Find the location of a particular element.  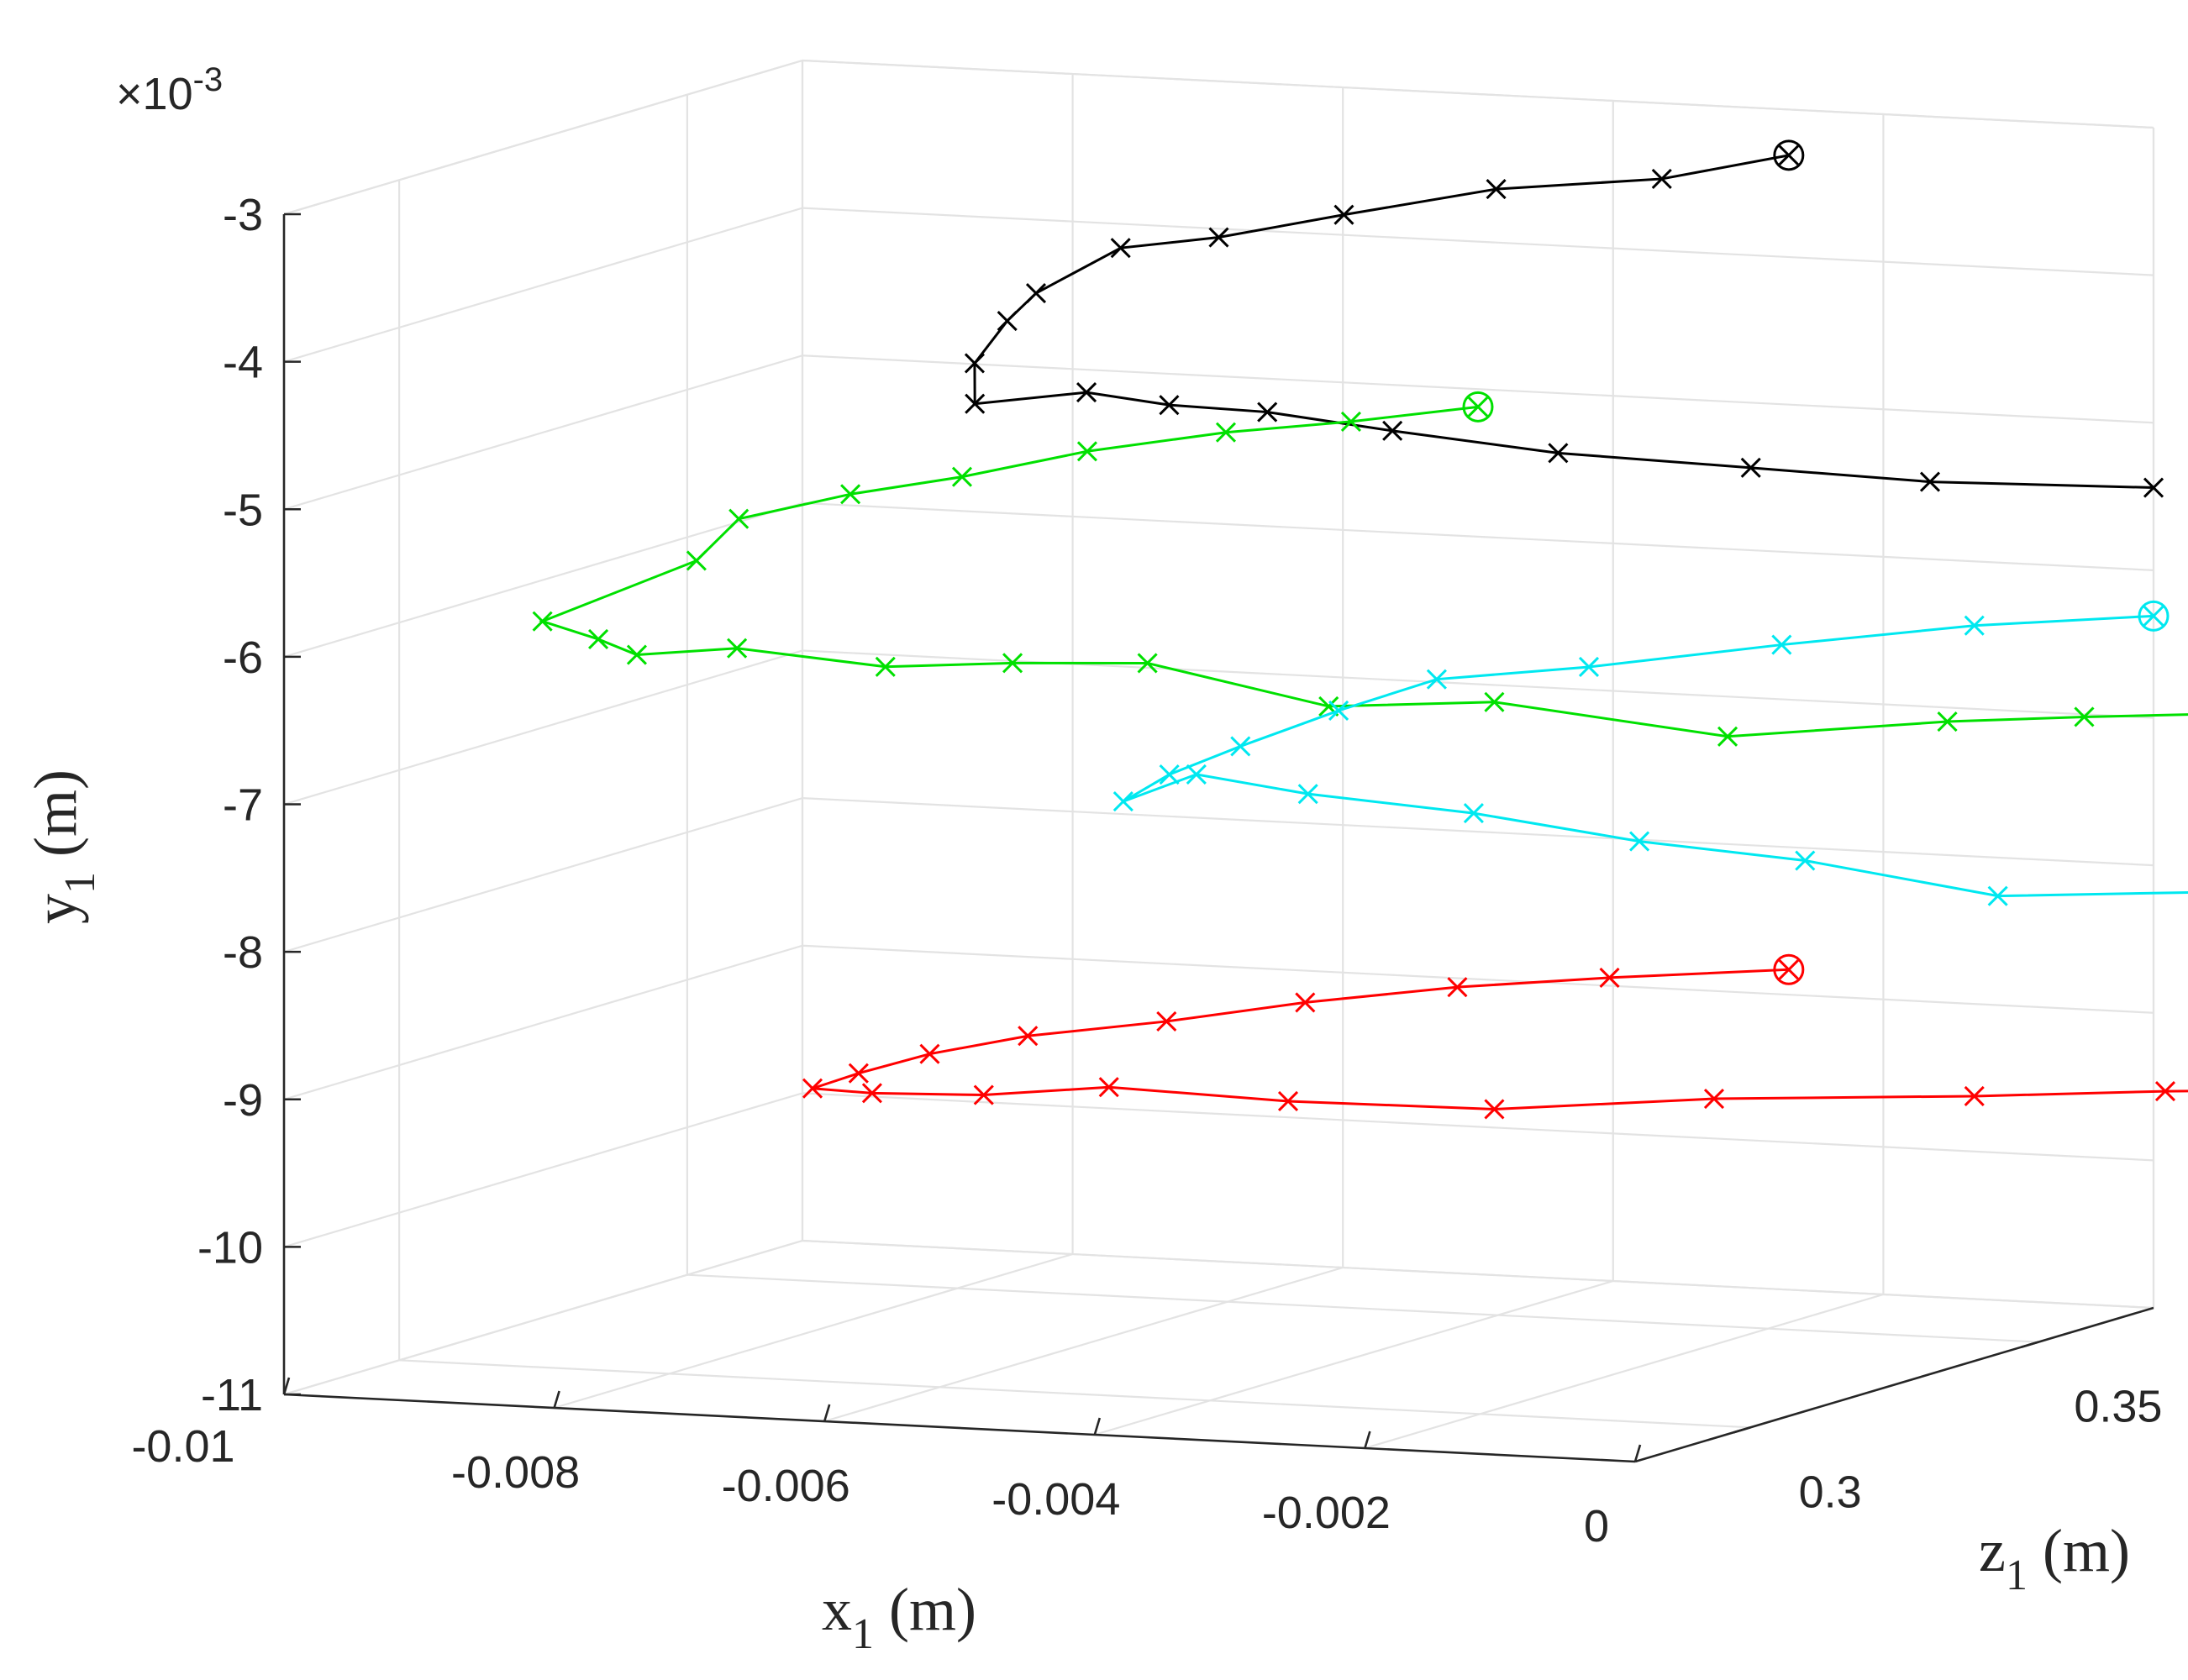

start-circle-black is located at coordinates (1789, 155).